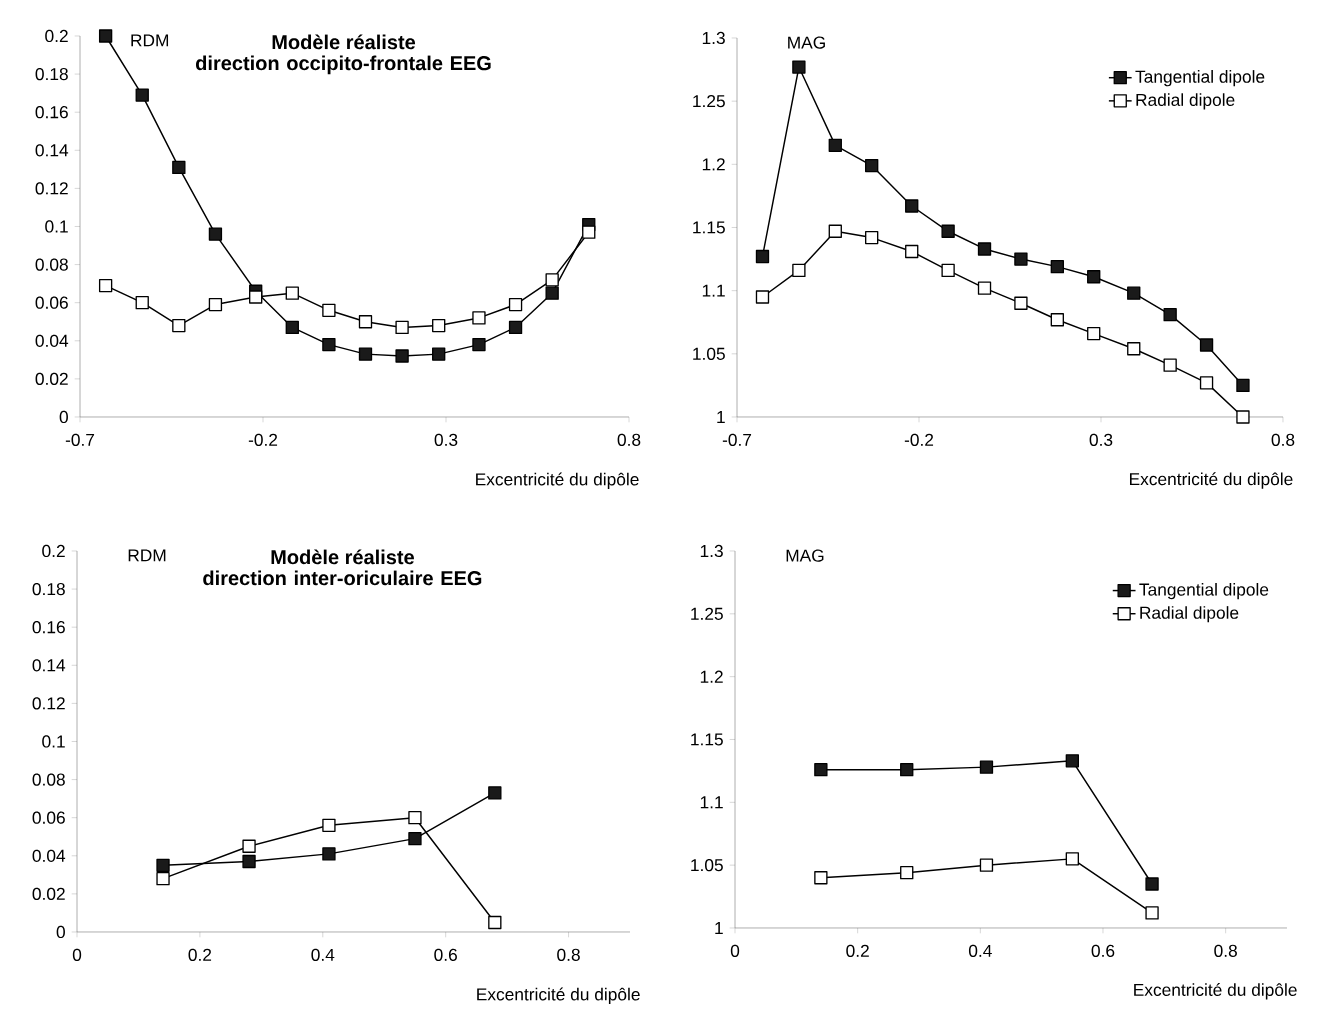 This screenshot has width=1321, height=1028. Describe the element at coordinates (48, 589) in the screenshot. I see `y-tick-label: 0.18` at that location.